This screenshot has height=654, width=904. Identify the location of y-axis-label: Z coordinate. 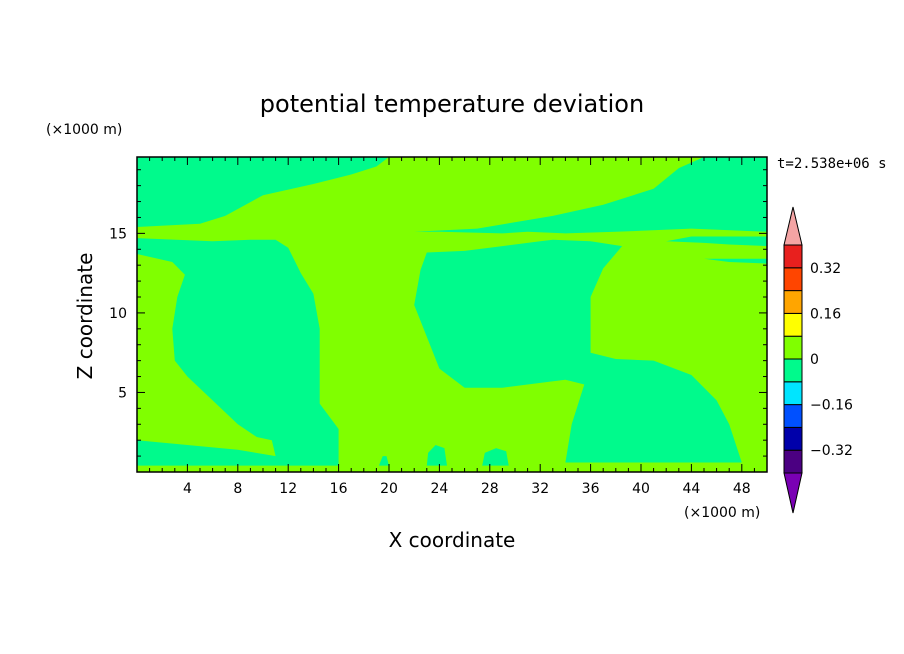
(85, 316).